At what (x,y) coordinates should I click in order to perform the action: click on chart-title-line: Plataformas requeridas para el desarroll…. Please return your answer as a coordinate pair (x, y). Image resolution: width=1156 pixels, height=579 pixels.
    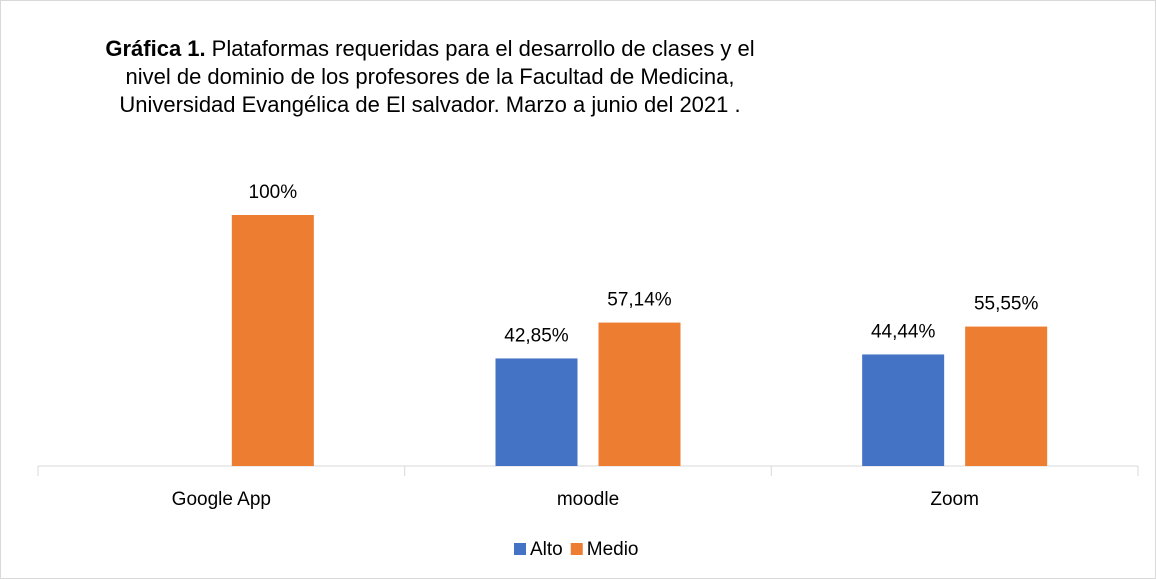
    Looking at the image, I should click on (483, 48).